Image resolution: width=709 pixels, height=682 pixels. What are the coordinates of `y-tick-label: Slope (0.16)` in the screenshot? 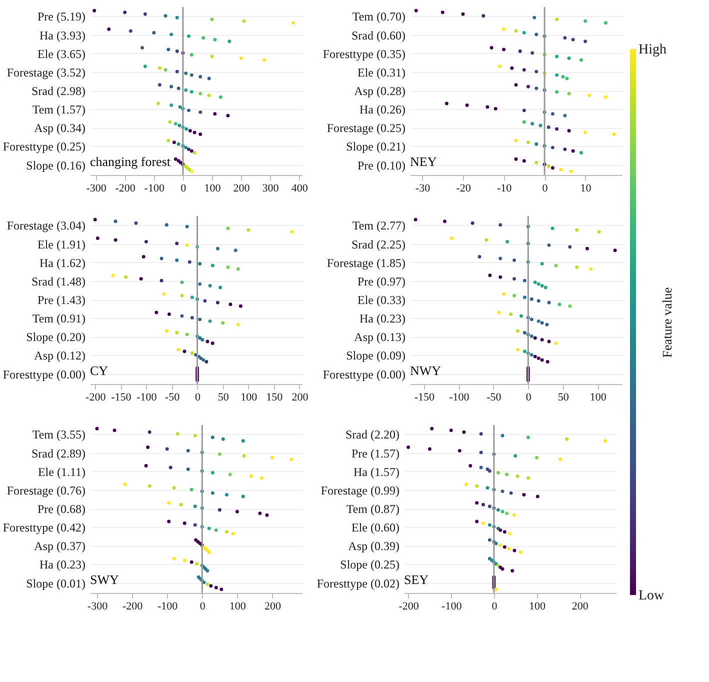 It's located at (56, 165).